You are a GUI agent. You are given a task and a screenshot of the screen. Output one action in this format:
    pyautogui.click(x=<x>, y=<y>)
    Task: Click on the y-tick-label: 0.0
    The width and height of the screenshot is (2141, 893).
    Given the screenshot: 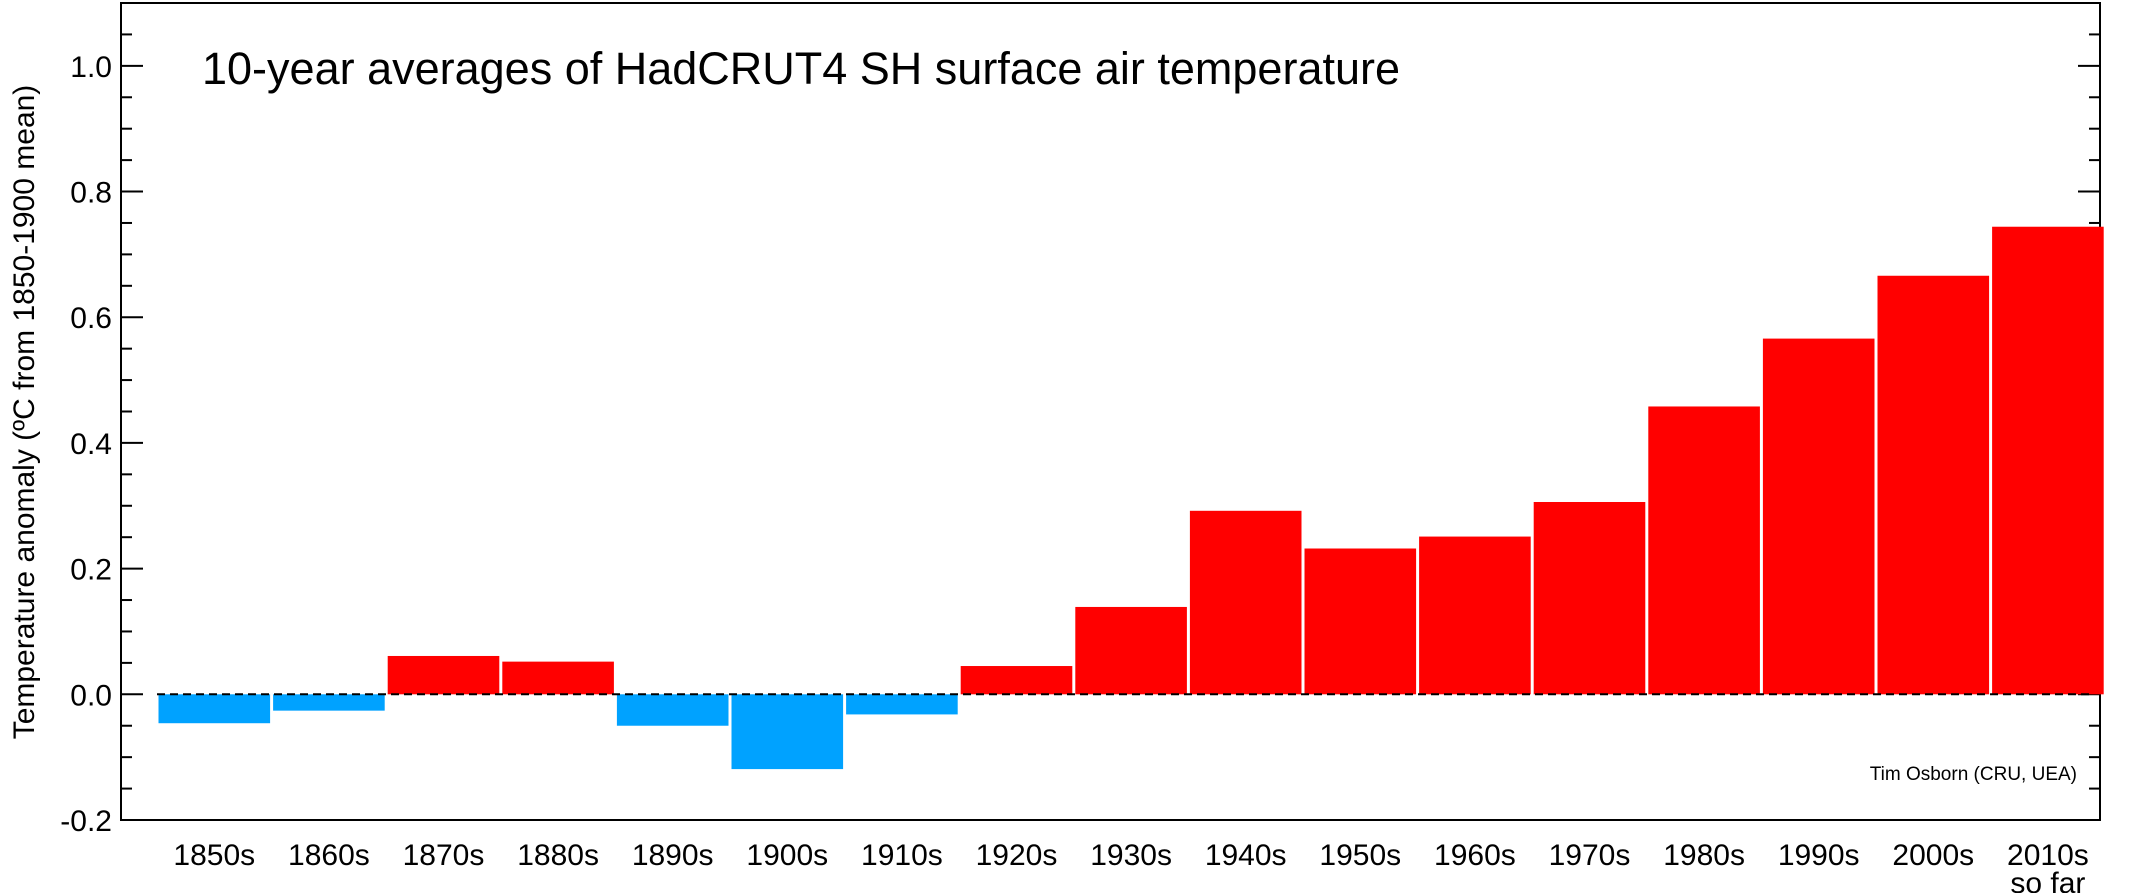 What is the action you would take?
    pyautogui.click(x=91, y=695)
    